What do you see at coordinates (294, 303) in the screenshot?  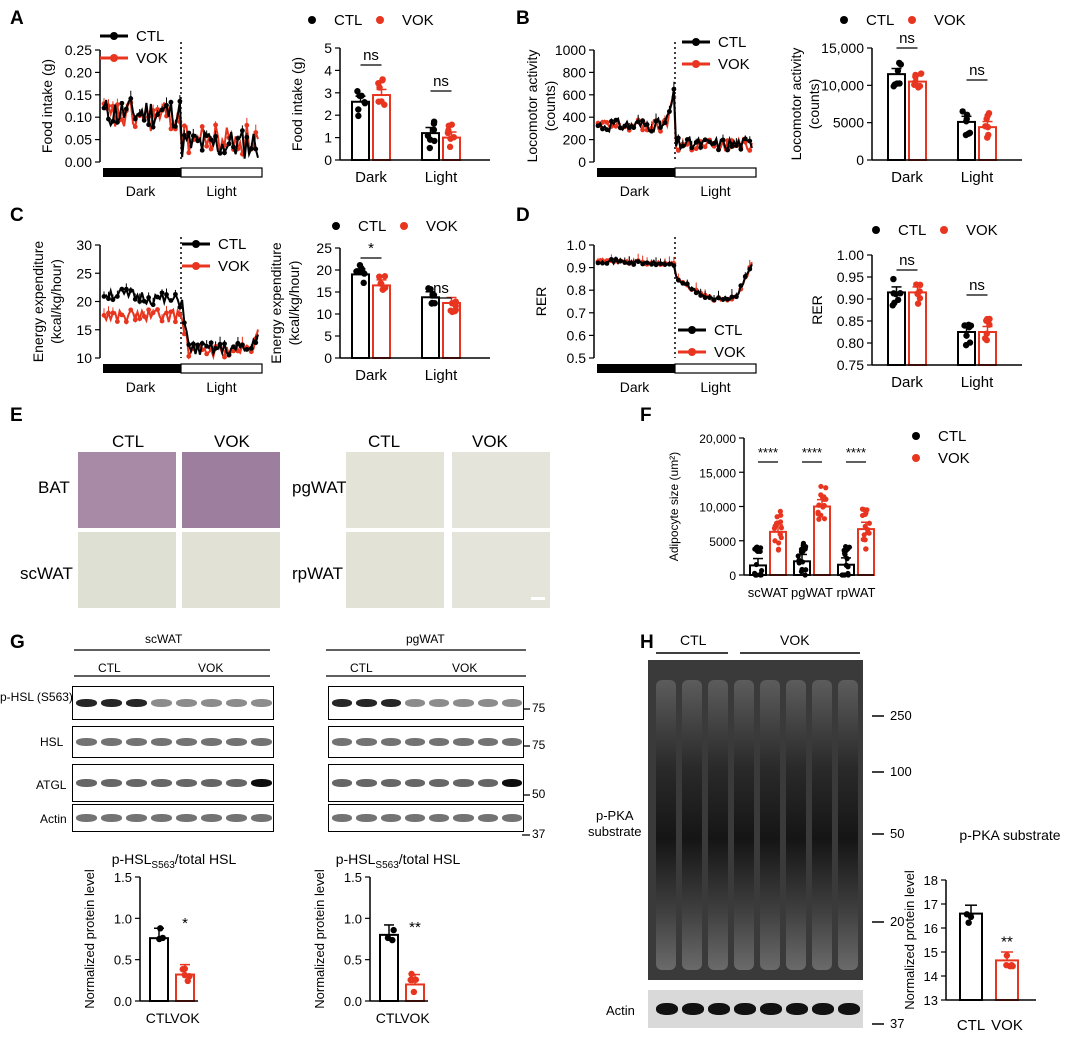 I see `c-bar-y-label-2: (kcal/kg/hour)` at bounding box center [294, 303].